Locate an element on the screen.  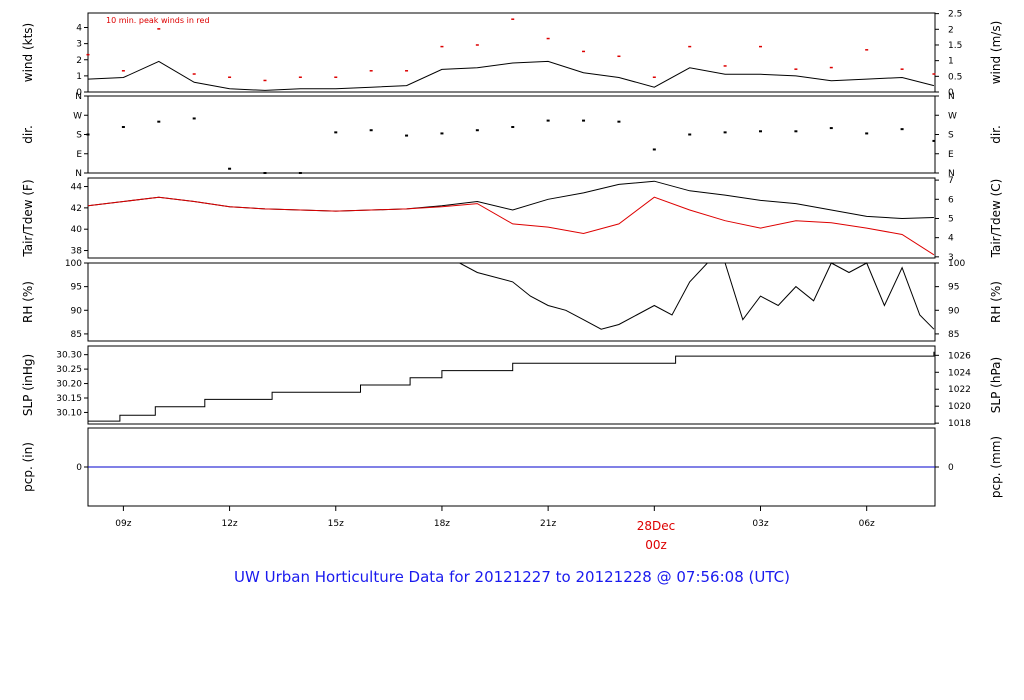
x-tick-label: 03z is located at coordinates (760, 524).